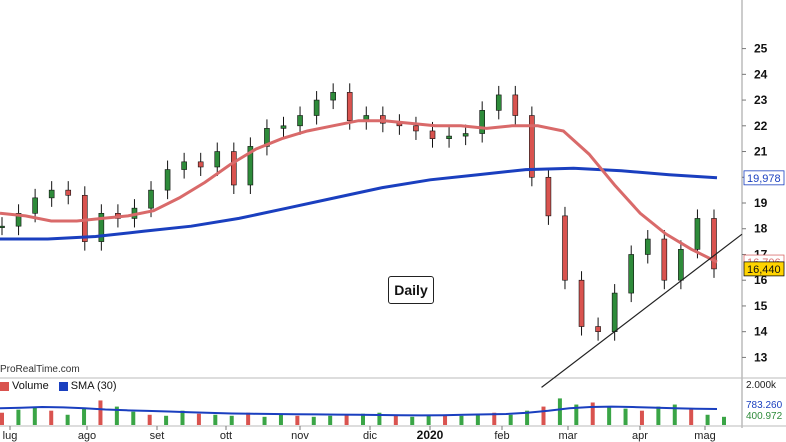 The image size is (786, 442). Describe the element at coordinates (761, 357) in the screenshot. I see `price-tick-label: 13` at that location.